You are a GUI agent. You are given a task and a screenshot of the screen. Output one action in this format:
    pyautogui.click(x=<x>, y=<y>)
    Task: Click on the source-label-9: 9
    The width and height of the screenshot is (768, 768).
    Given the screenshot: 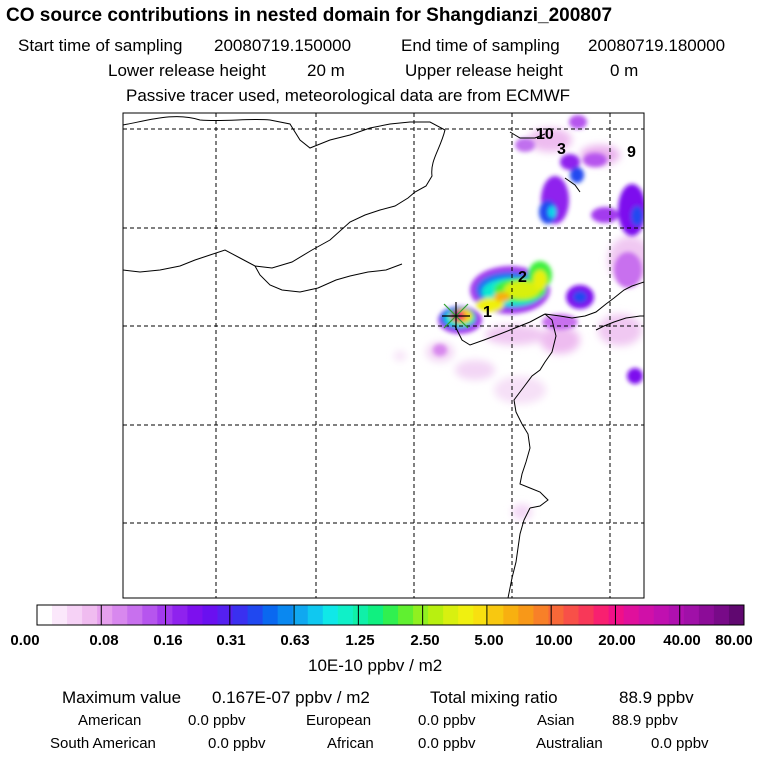 What is the action you would take?
    pyautogui.click(x=631, y=152)
    